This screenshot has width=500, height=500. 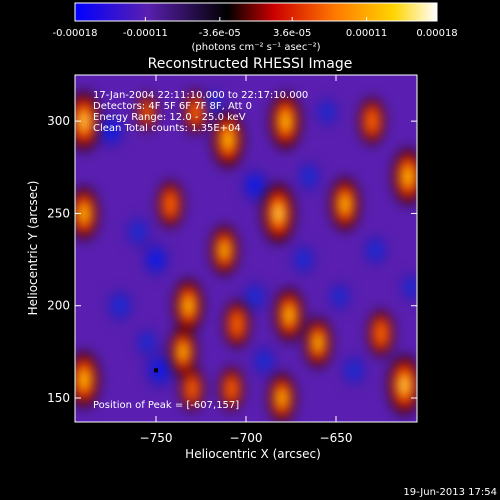 I want to click on peak-marker, so click(x=156, y=370).